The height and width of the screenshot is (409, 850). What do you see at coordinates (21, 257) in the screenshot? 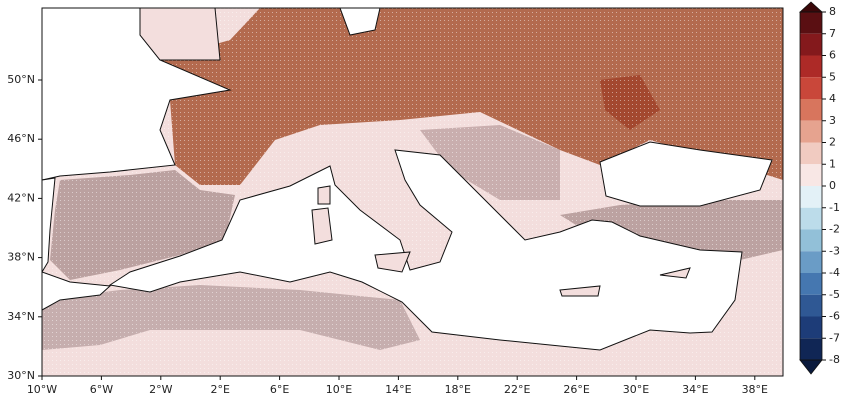
I see `lat-label: 38°N` at bounding box center [21, 257].